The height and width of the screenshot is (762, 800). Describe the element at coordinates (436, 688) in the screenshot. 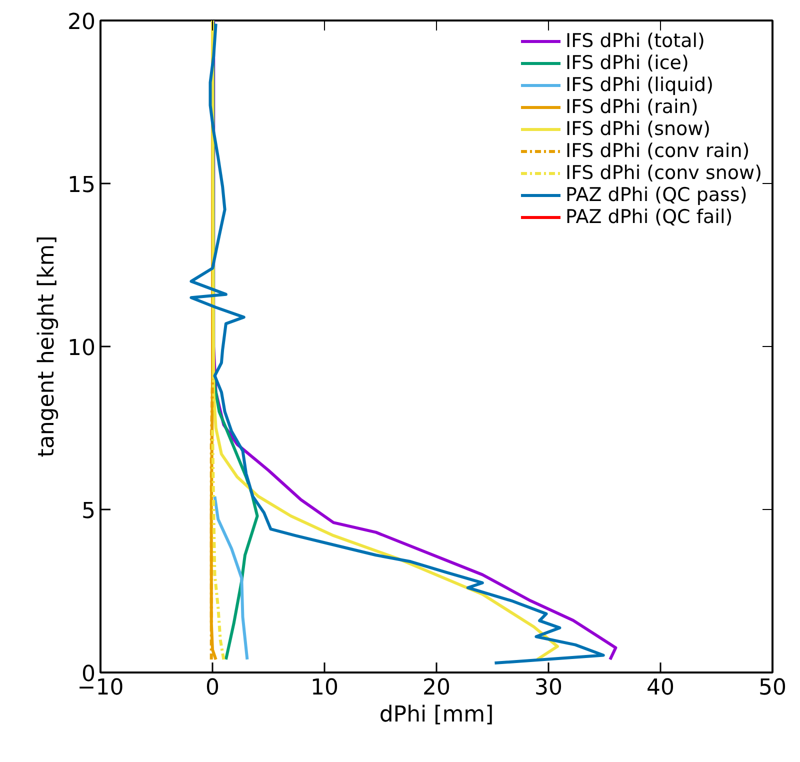

I see `x-tick-label: 20` at that location.